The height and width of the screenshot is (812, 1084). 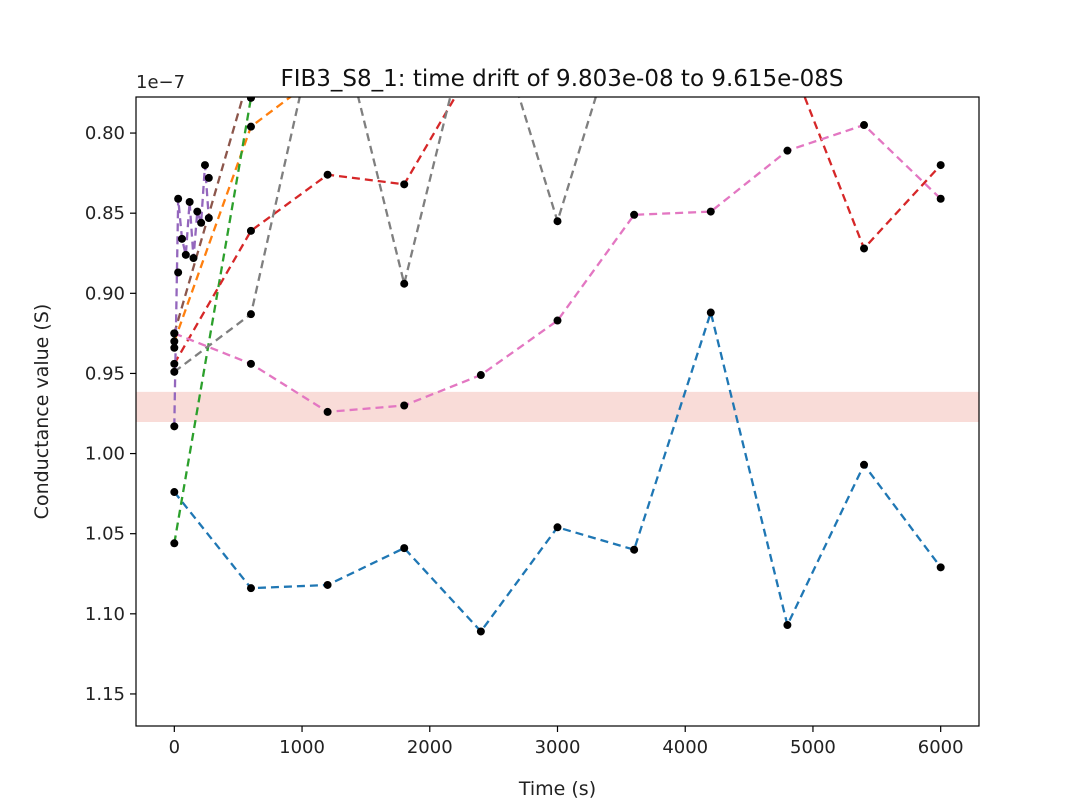 I want to click on y-tick-label: 0.90, so click(x=105, y=293).